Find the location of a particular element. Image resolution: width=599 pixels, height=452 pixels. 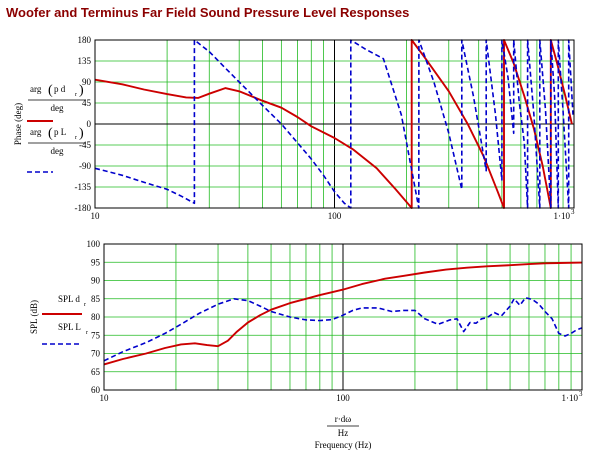

panel1-y-tick-label: -90 is located at coordinates (85, 166).